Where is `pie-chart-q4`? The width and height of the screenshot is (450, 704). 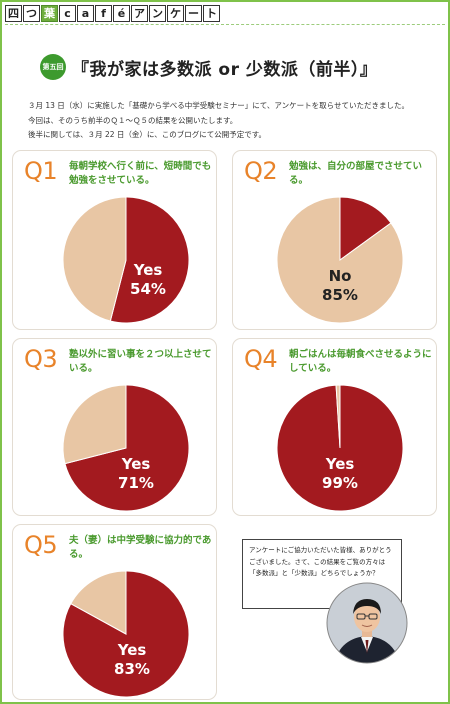 pie-chart-q4 is located at coordinates (340, 448).